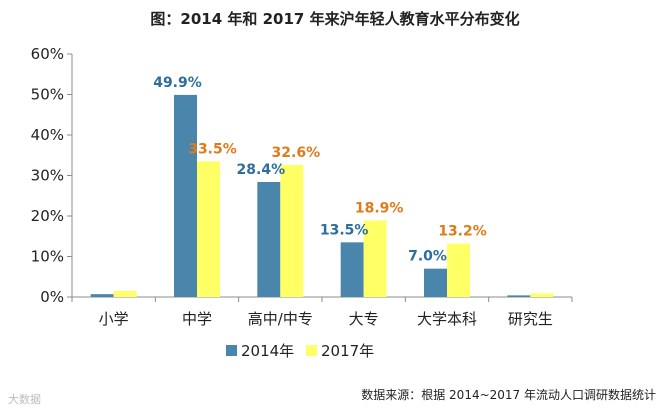  I want to click on legend-label-2014年: 2014年, so click(267, 351).